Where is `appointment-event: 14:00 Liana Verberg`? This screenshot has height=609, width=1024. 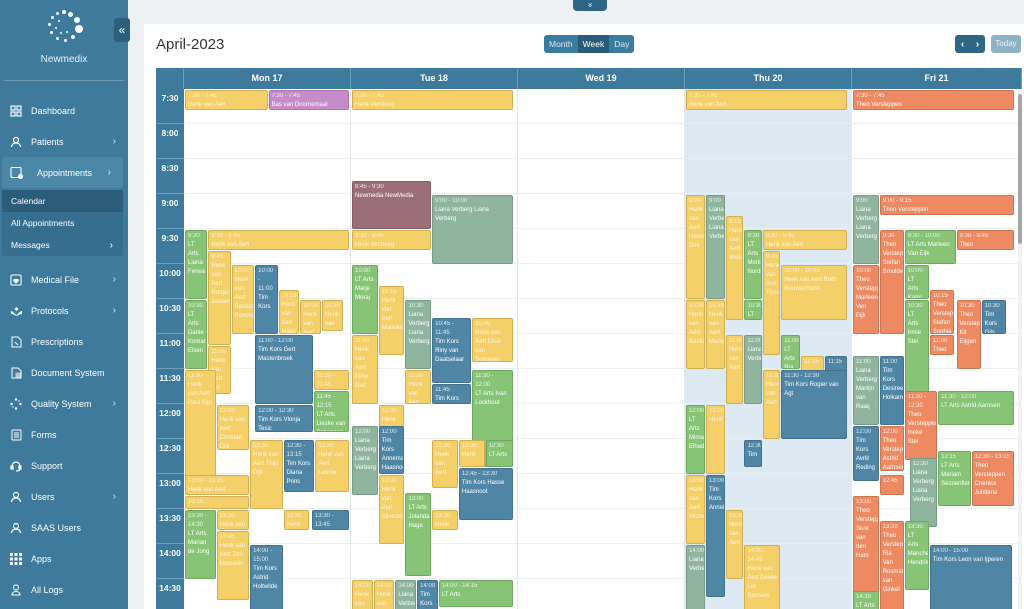
appointment-event: 14:00 Liana Verberg is located at coordinates (696, 577).